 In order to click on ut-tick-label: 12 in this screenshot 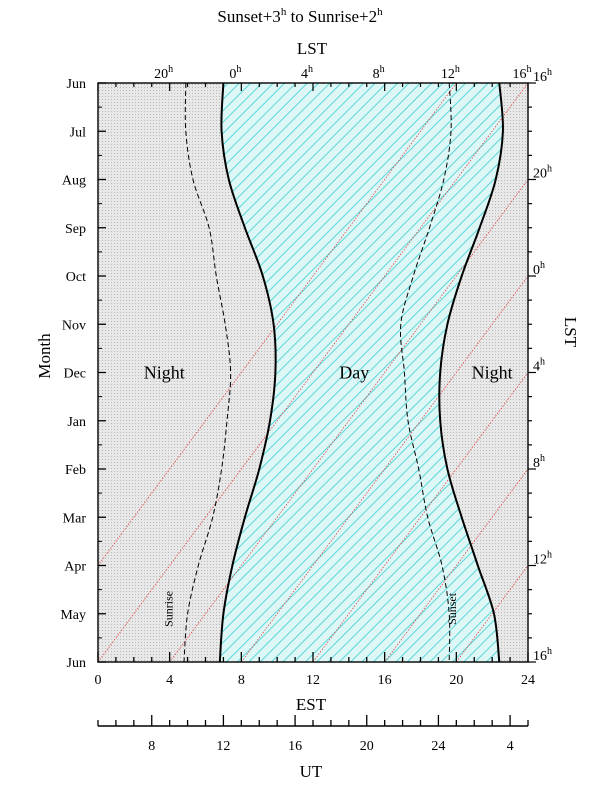, I will do `click(223, 746)`.